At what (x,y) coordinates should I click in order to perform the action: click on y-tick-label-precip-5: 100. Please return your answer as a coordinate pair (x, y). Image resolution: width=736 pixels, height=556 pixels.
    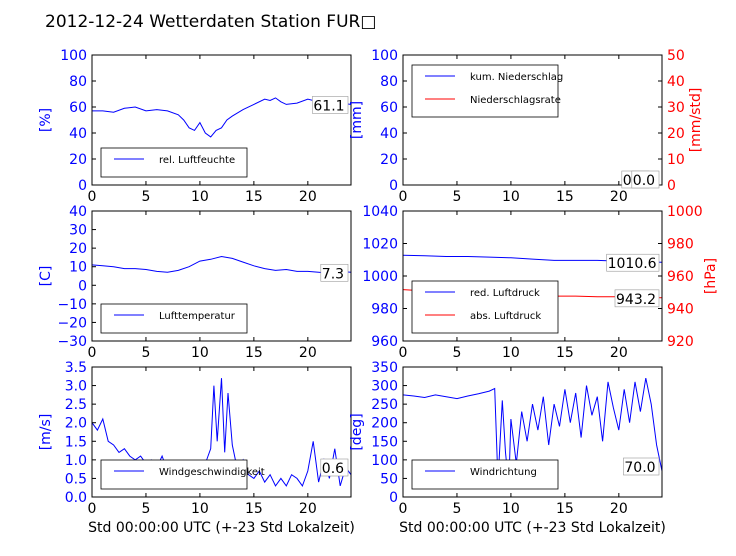
    Looking at the image, I should click on (384, 56).